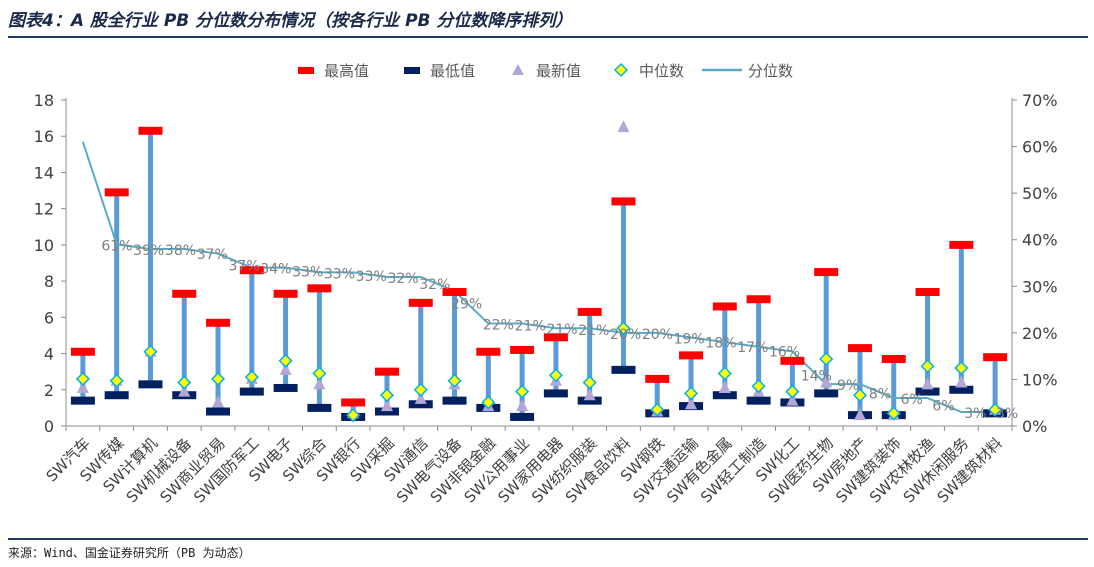 This screenshot has height=567, width=1094. Describe the element at coordinates (412, 70) in the screenshot. I see `legend-min-swatch` at that location.